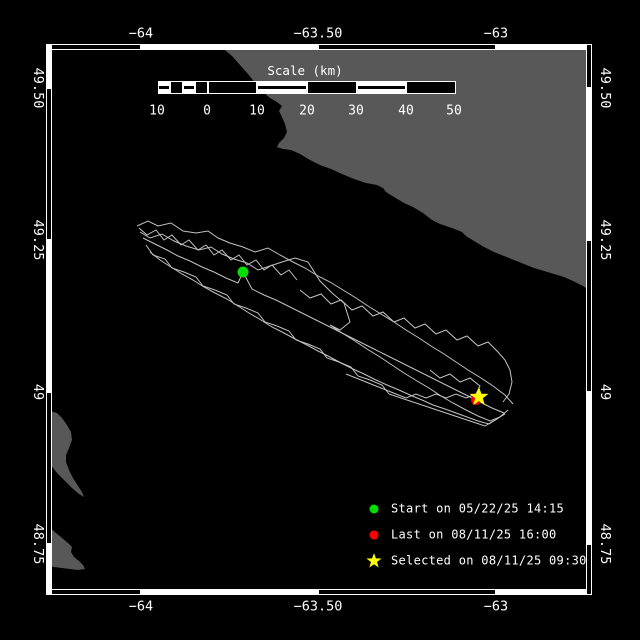  What do you see at coordinates (243, 272) in the screenshot?
I see `start-marker` at bounding box center [243, 272].